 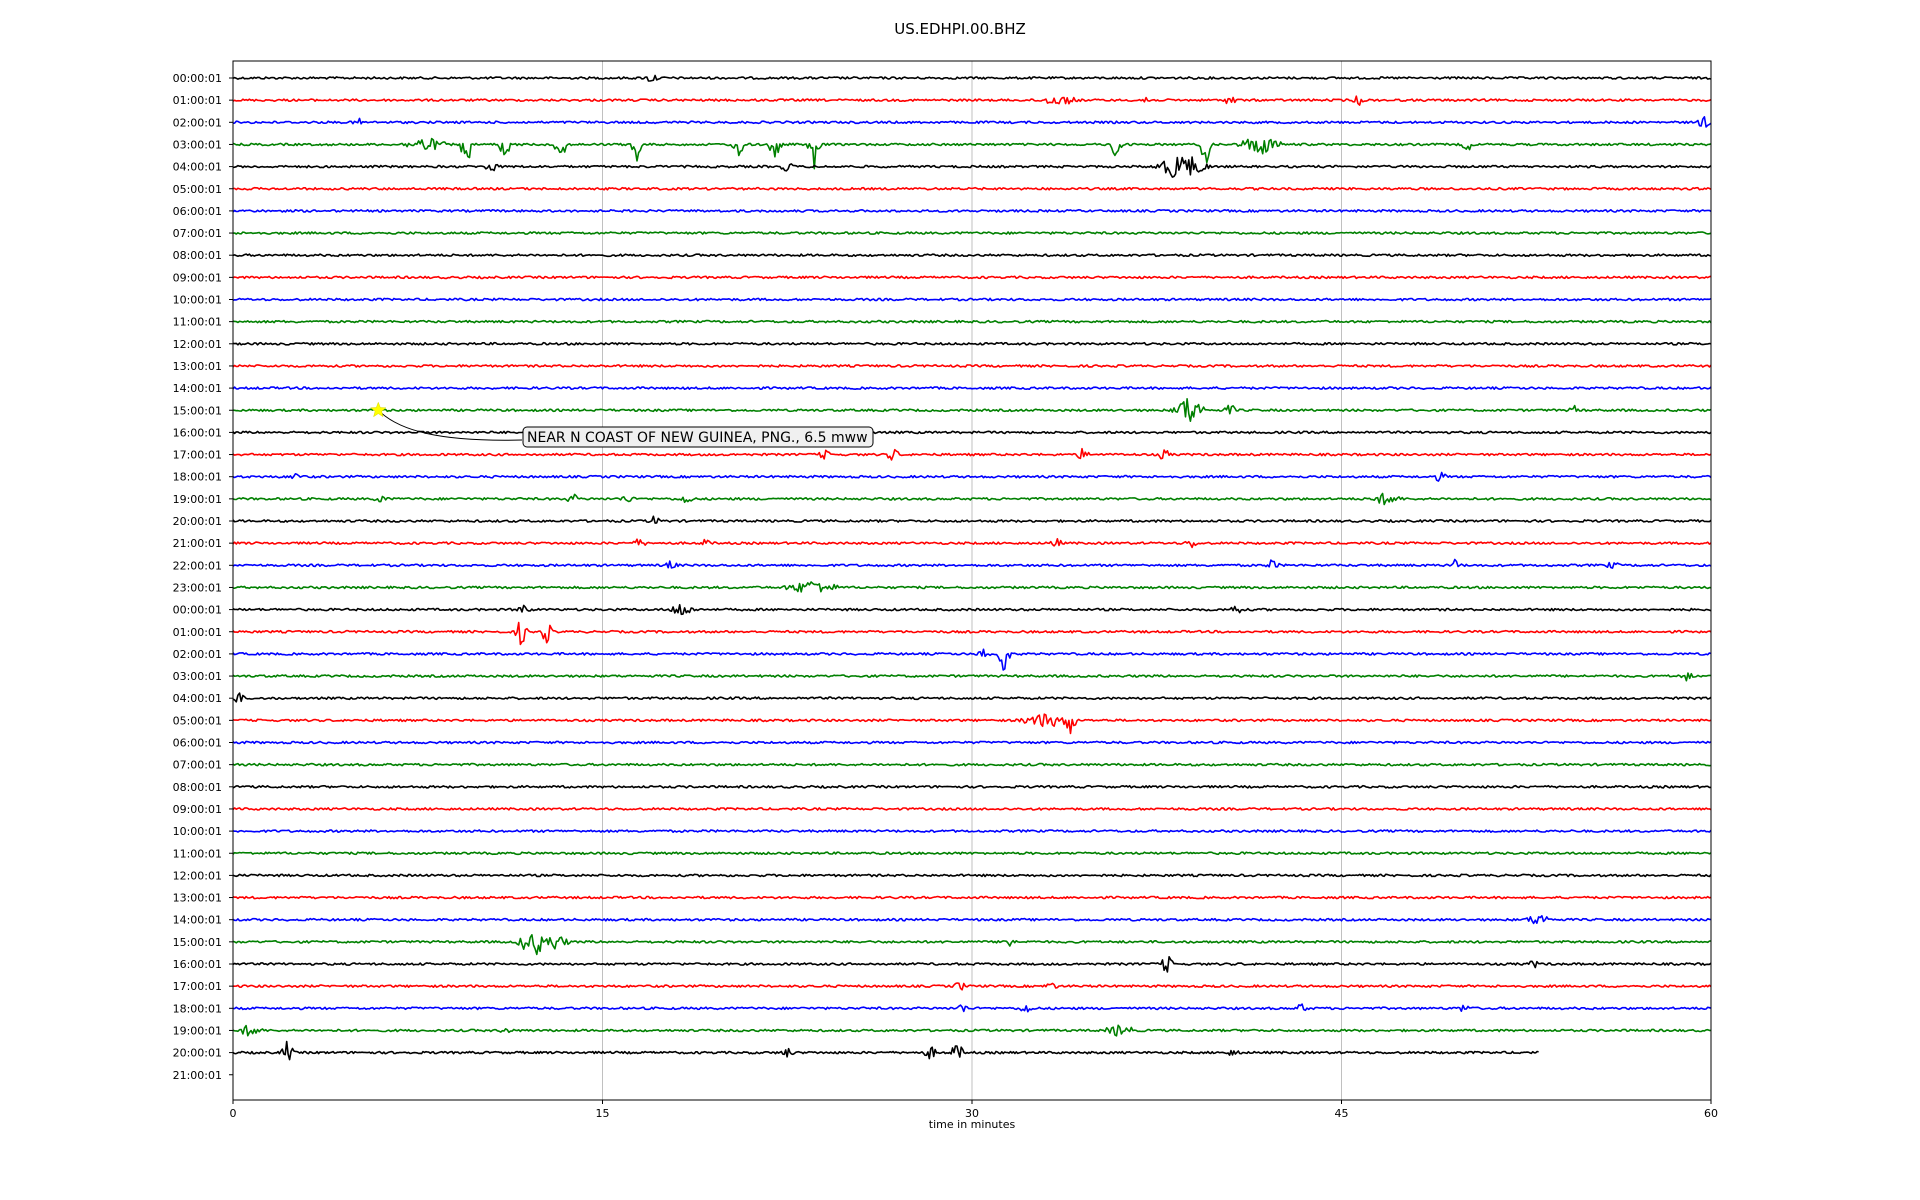 I want to click on annotation-box, so click(x=698, y=437).